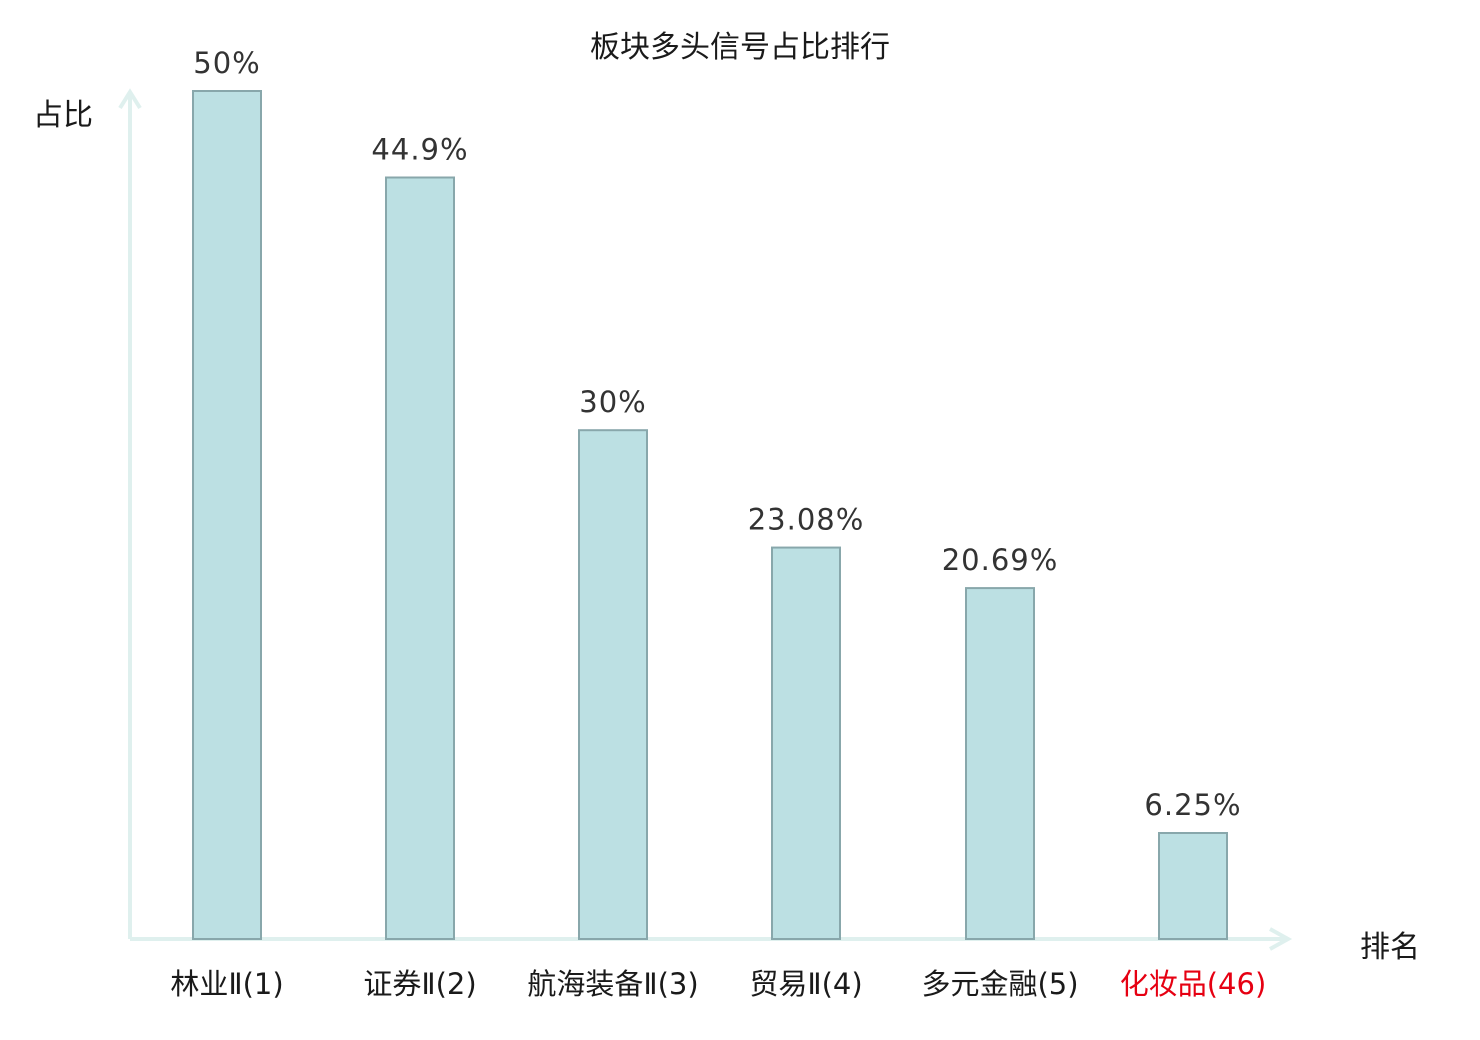 The height and width of the screenshot is (1040, 1480). What do you see at coordinates (419, 149) in the screenshot?
I see `value-label: 44.9%` at bounding box center [419, 149].